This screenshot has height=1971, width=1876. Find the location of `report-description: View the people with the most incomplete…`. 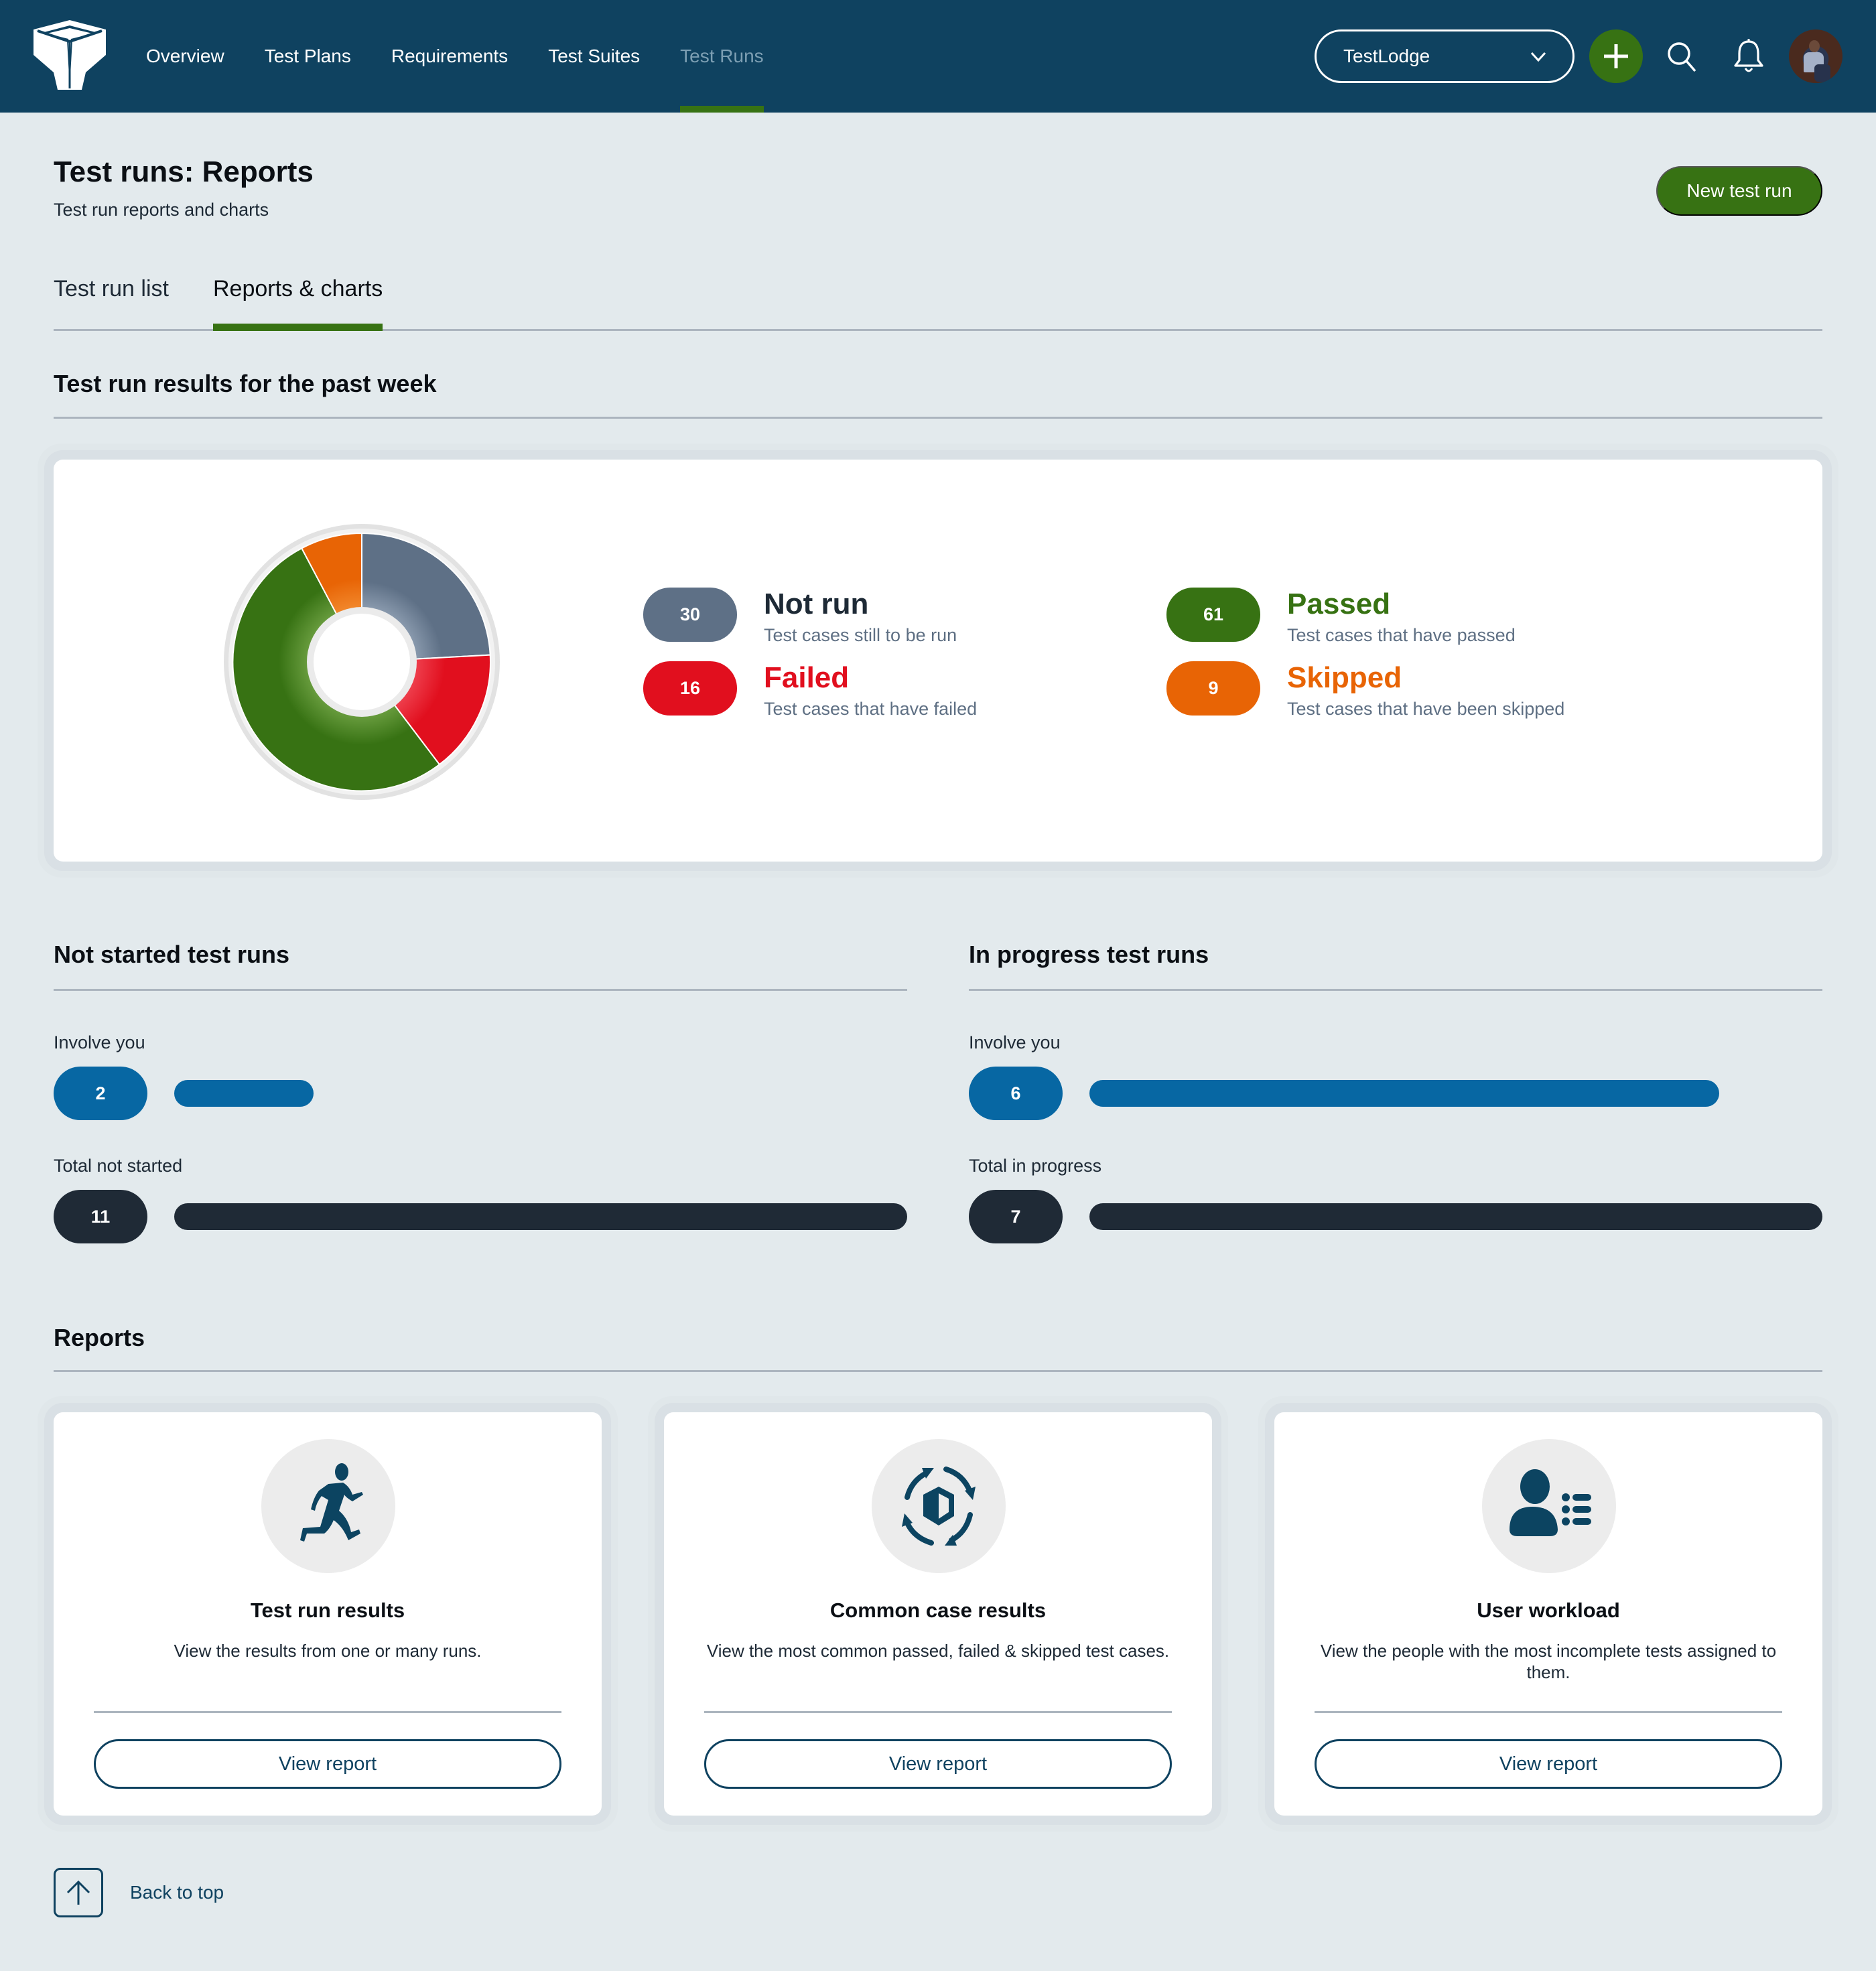

report-description: View the people with the most incomplete… is located at coordinates (1549, 1662).